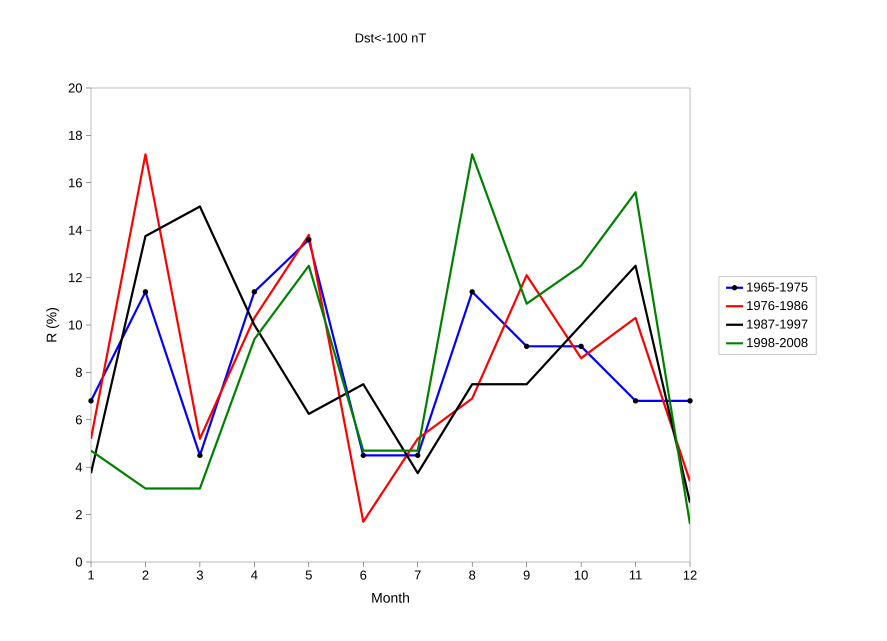 This screenshot has height=641, width=887. What do you see at coordinates (636, 575) in the screenshot?
I see `x-tick-label: 11` at bounding box center [636, 575].